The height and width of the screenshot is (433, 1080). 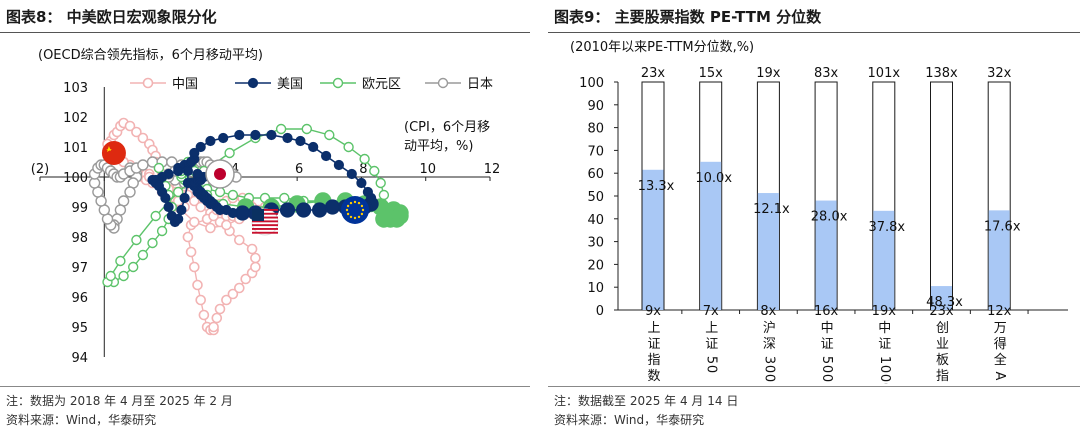 What do you see at coordinates (492, 169) in the screenshot?
I see `scatter-x-tick-label: 12` at bounding box center [492, 169].